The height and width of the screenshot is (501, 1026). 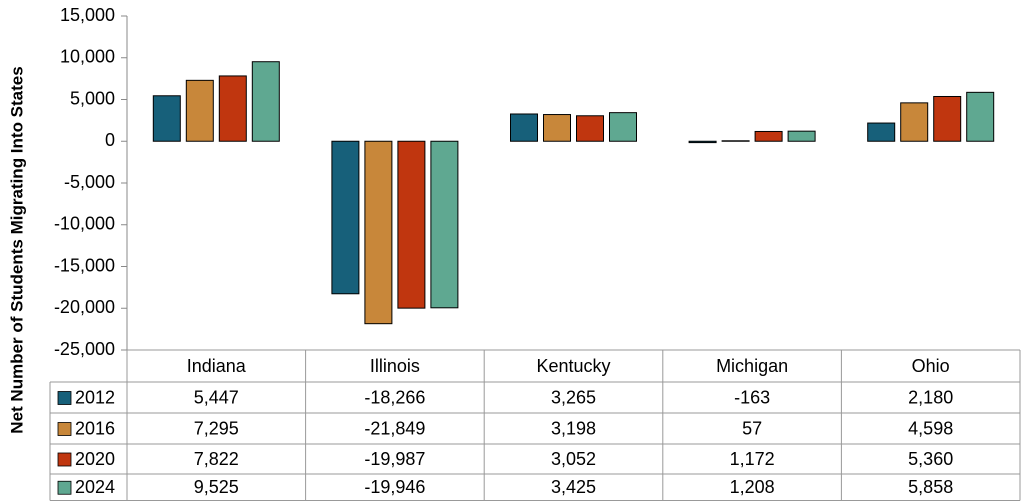 What do you see at coordinates (752, 366) in the screenshot?
I see `category-label: Michigan` at bounding box center [752, 366].